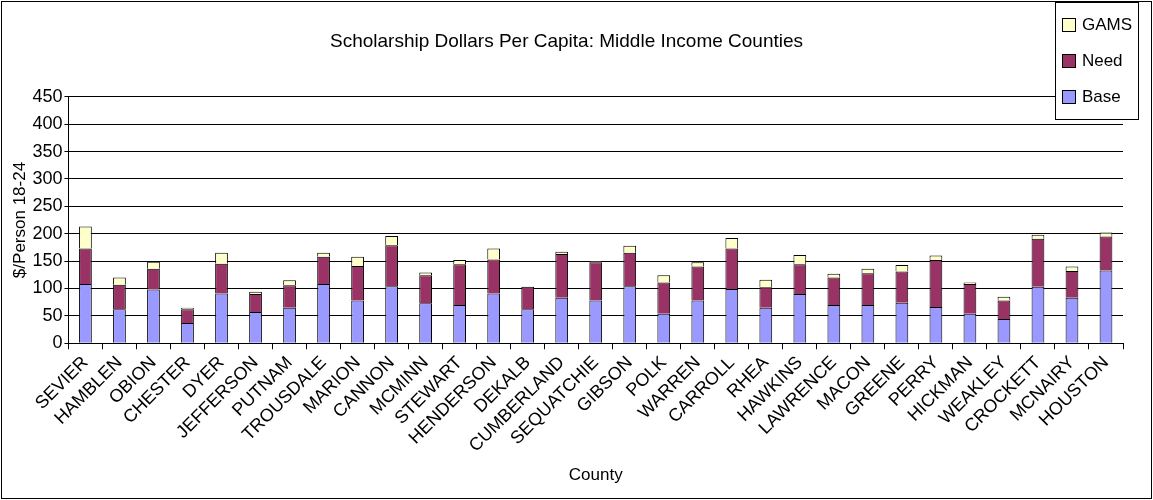 The image size is (1153, 500). What do you see at coordinates (47, 232) in the screenshot?
I see `y-tick-label: 200` at bounding box center [47, 232].